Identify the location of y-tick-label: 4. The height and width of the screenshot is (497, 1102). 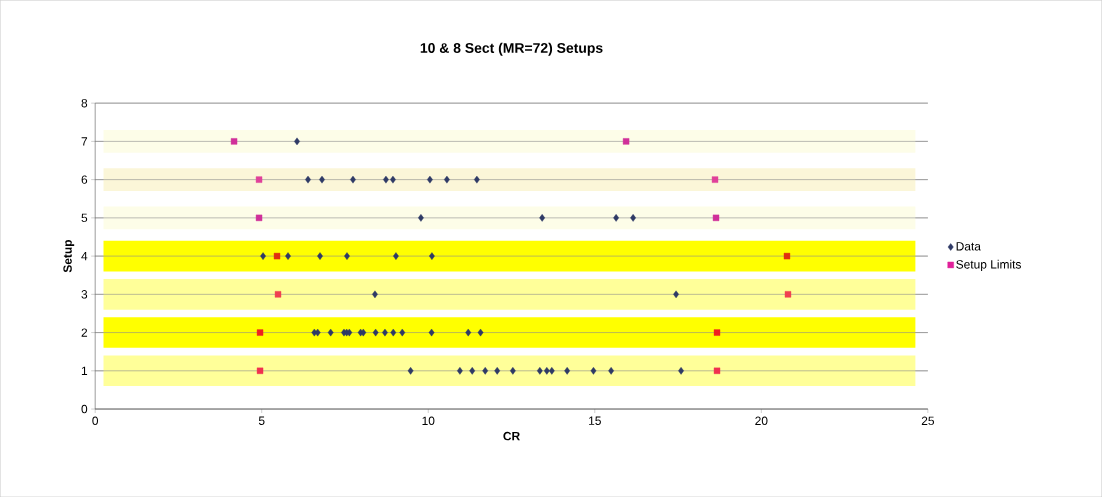
(84, 256).